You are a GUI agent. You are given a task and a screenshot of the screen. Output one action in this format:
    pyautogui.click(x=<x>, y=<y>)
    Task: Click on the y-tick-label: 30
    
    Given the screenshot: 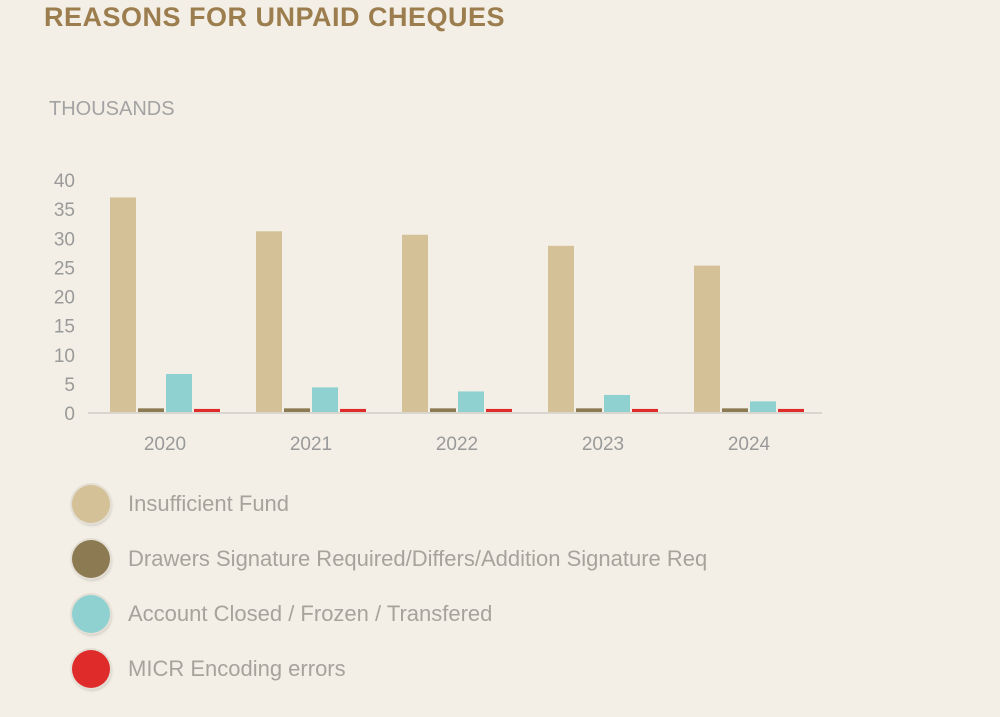 What is the action you would take?
    pyautogui.click(x=64, y=239)
    